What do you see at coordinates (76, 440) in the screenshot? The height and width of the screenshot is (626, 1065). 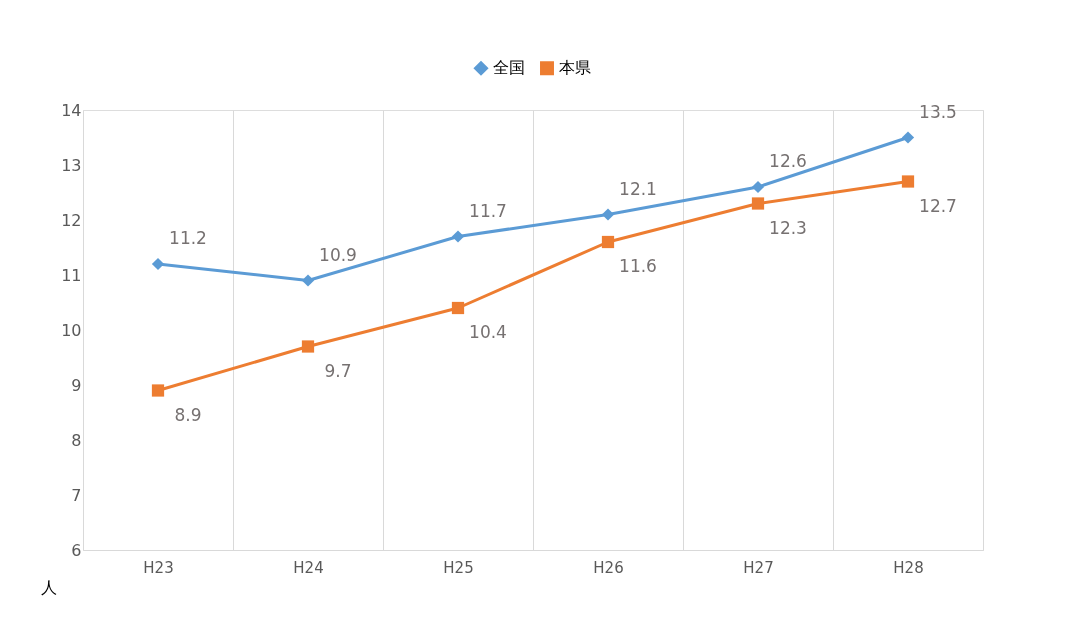 I see `y-tick-label: 8` at bounding box center [76, 440].